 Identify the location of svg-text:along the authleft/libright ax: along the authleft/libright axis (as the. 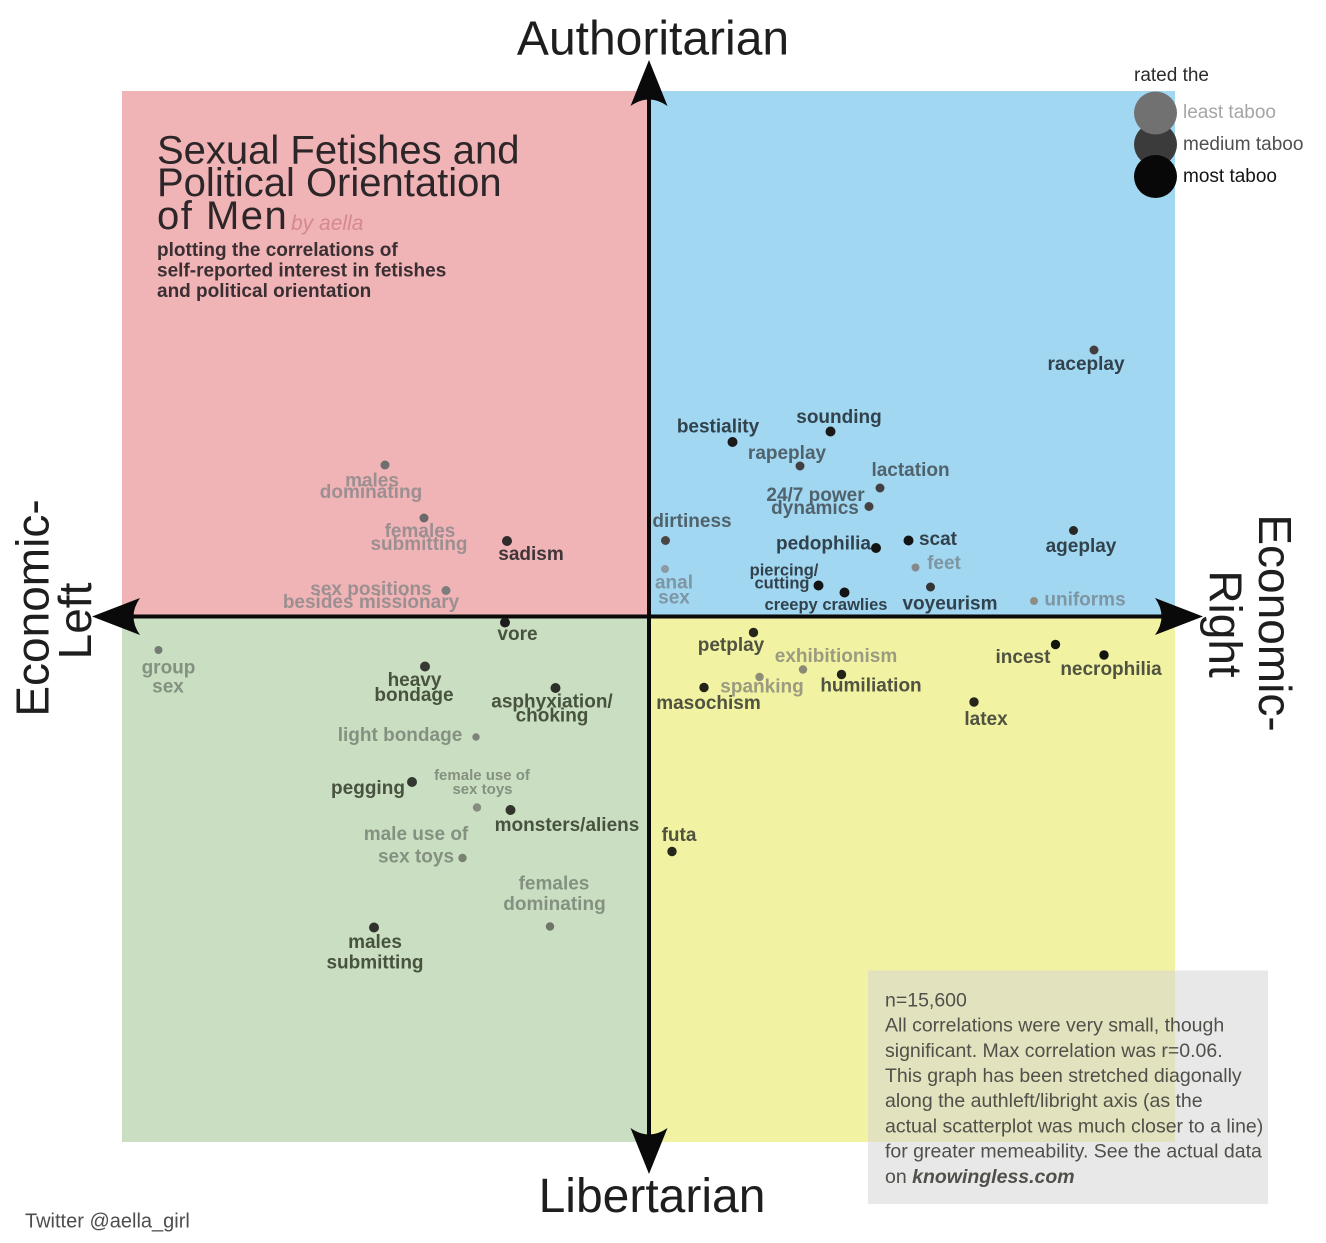
(1044, 1101).